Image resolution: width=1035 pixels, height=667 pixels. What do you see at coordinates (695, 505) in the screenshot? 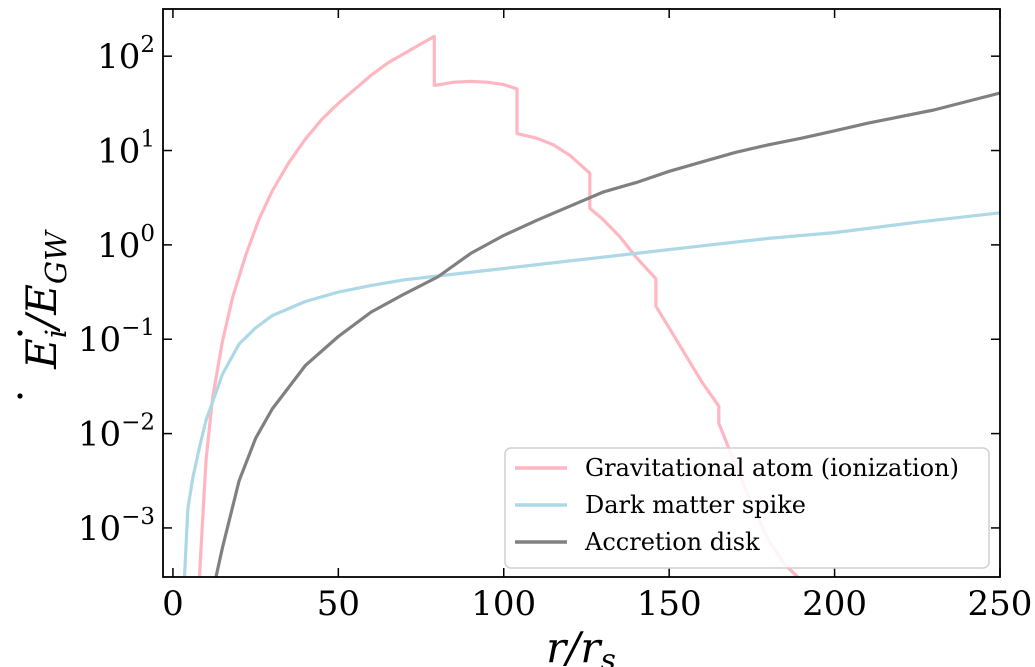
I see `legend-label-1: Dark matter spike` at bounding box center [695, 505].